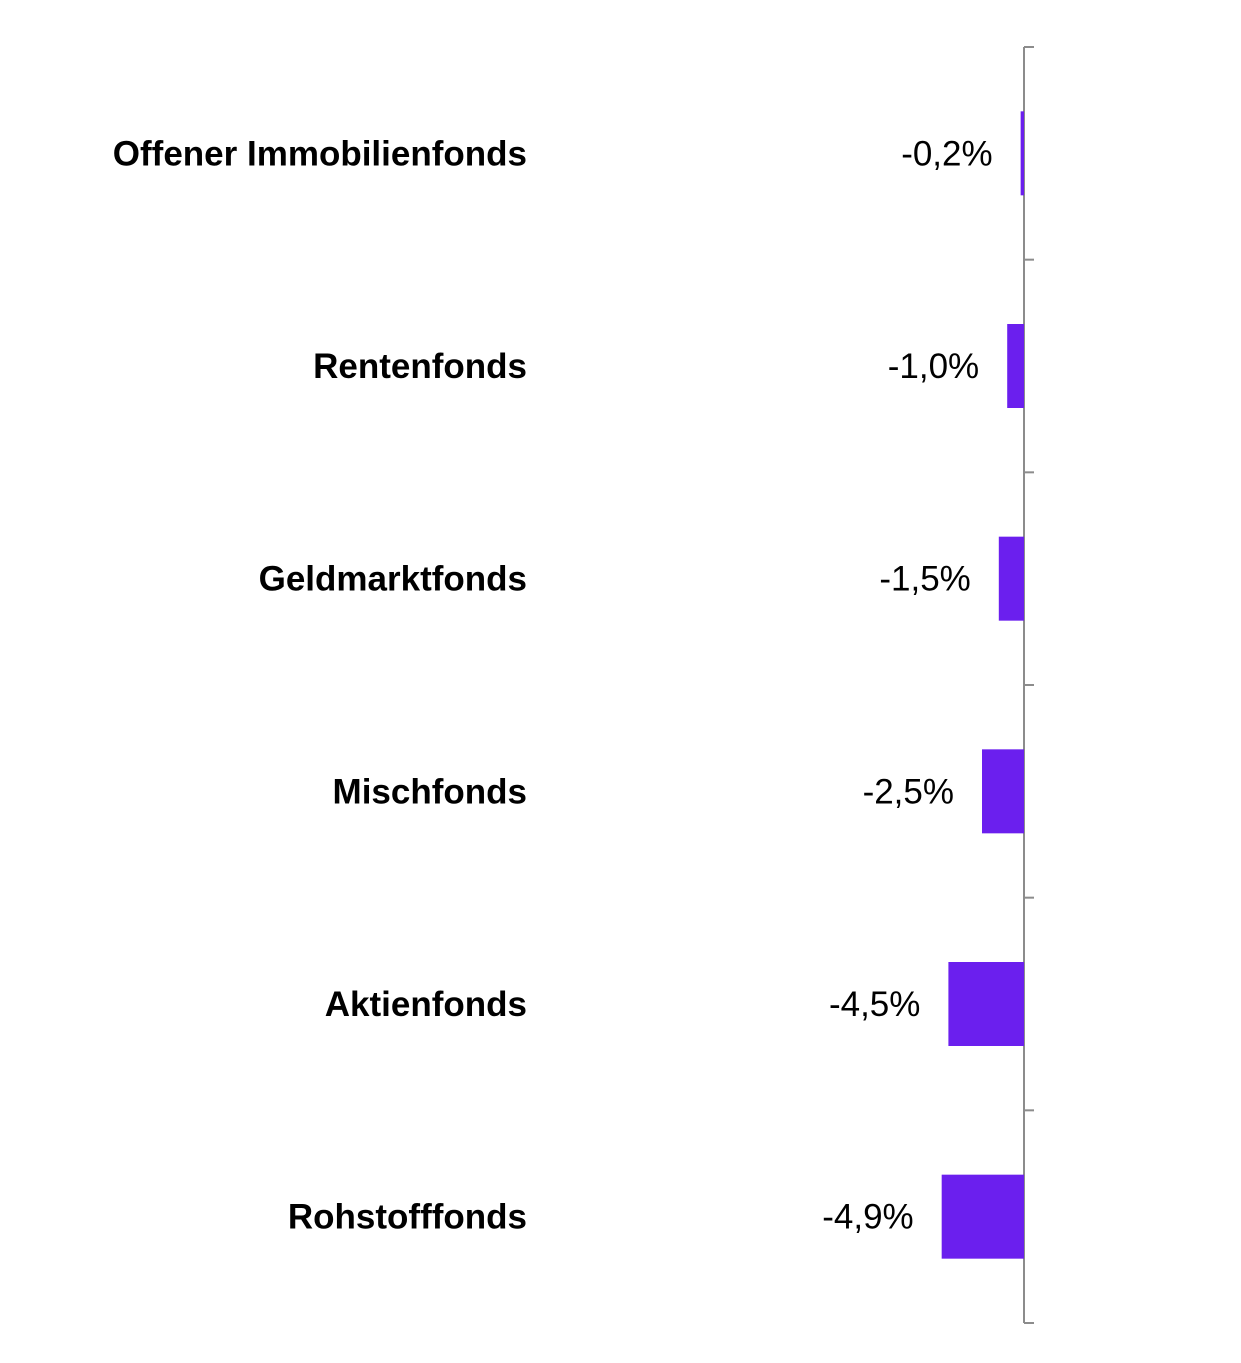 This screenshot has height=1363, width=1241. Describe the element at coordinates (908, 791) in the screenshot. I see `data-label: -2,5%` at that location.